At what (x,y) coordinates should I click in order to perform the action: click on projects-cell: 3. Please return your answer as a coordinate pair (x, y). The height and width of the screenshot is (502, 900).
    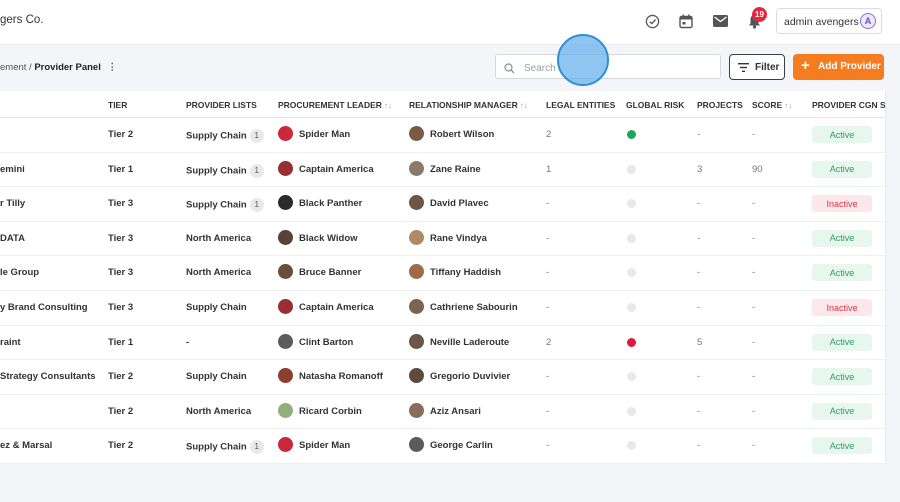
    Looking at the image, I should click on (700, 169).